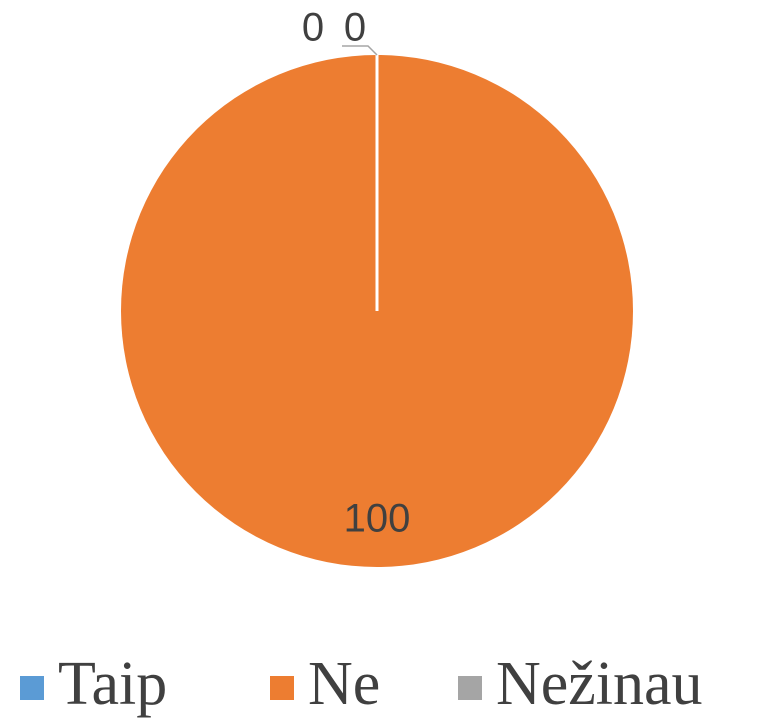 Image resolution: width=766 pixels, height=728 pixels. I want to click on data-label: 100, so click(377, 518).